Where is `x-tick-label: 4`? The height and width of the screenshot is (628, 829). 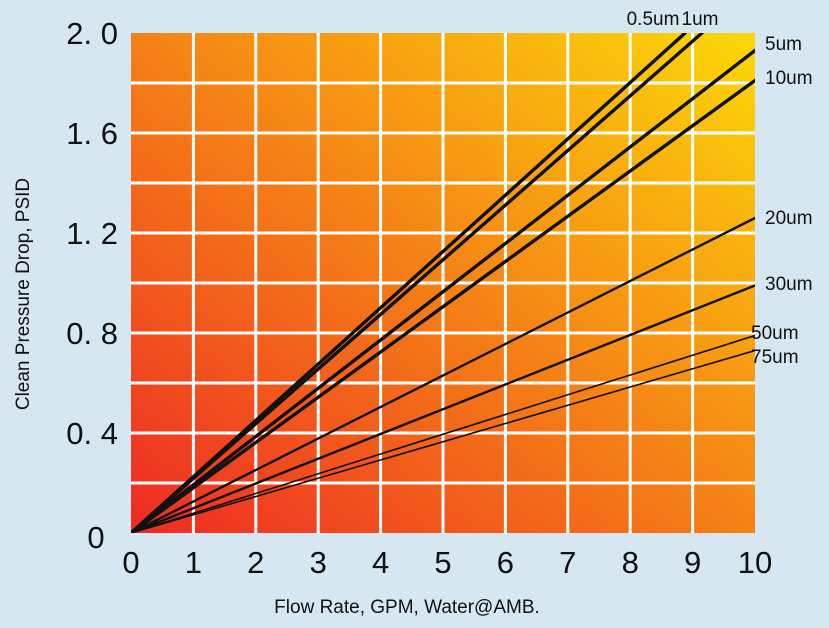
x-tick-label: 4 is located at coordinates (380, 562).